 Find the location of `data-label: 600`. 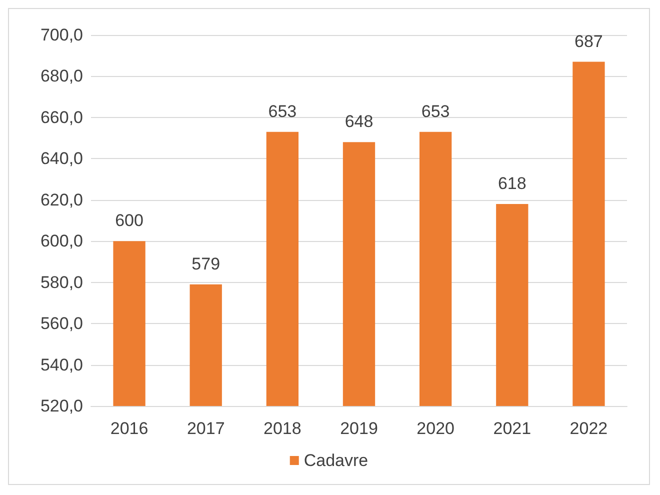

data-label: 600 is located at coordinates (129, 220).